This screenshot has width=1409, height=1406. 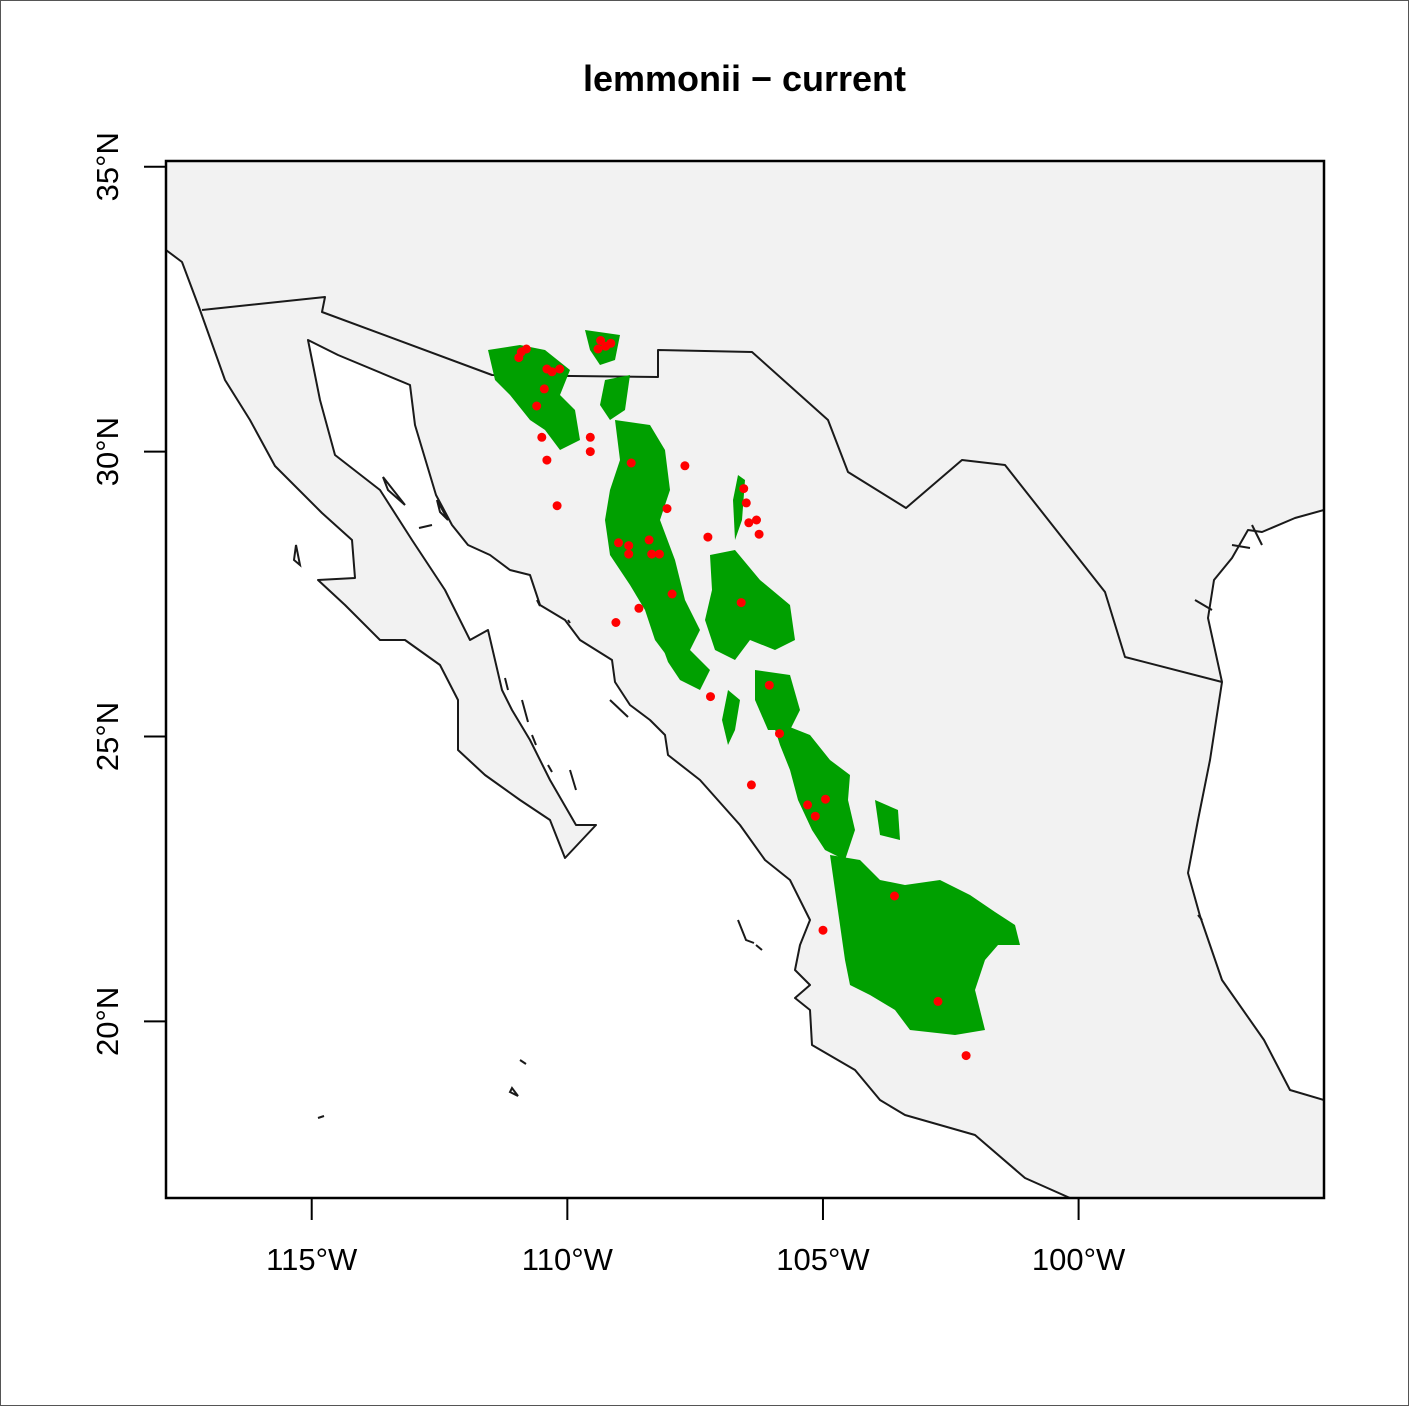 What do you see at coordinates (312, 1259) in the screenshot?
I see `x-tick-label: 115°W` at bounding box center [312, 1259].